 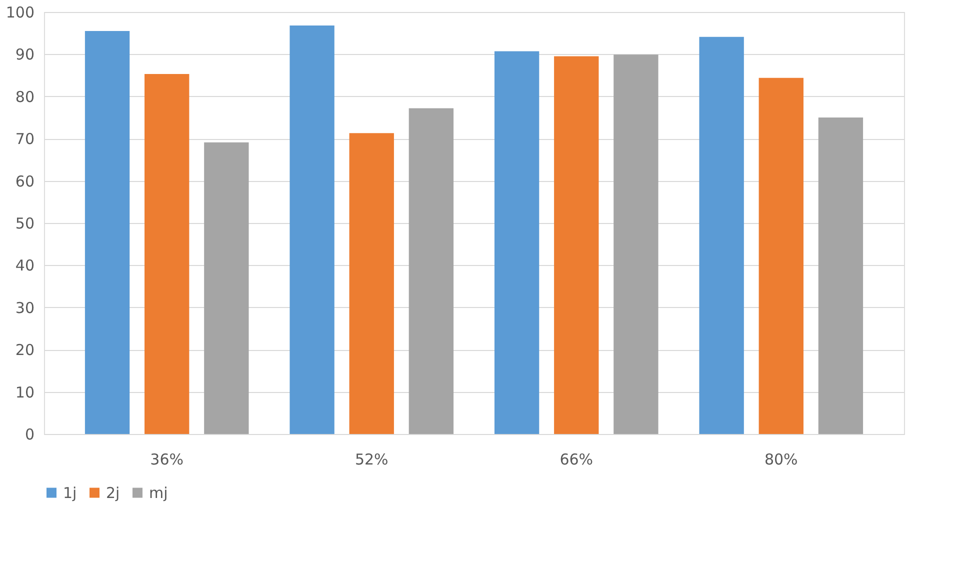 What do you see at coordinates (24, 55) in the screenshot?
I see `y-tick-label: 90` at bounding box center [24, 55].